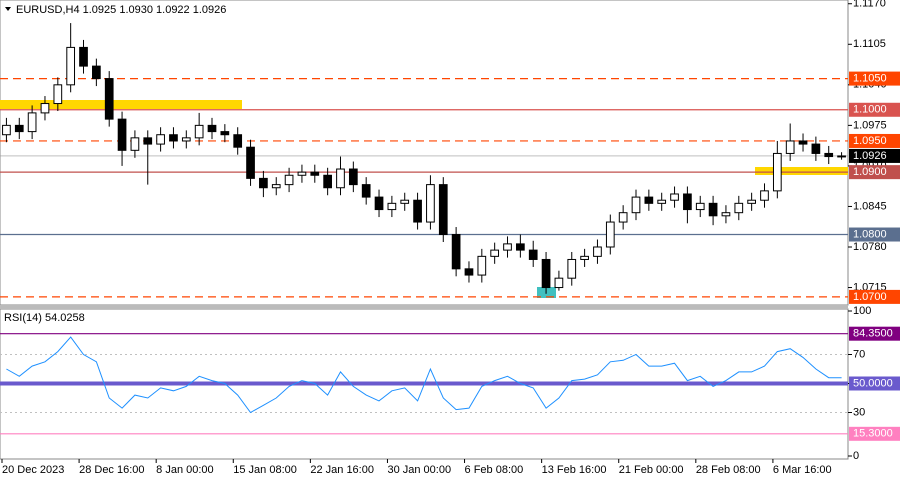 The width and height of the screenshot is (900, 480). Describe the element at coordinates (859, 412) in the screenshot. I see `y-tick-label: 30` at that location.